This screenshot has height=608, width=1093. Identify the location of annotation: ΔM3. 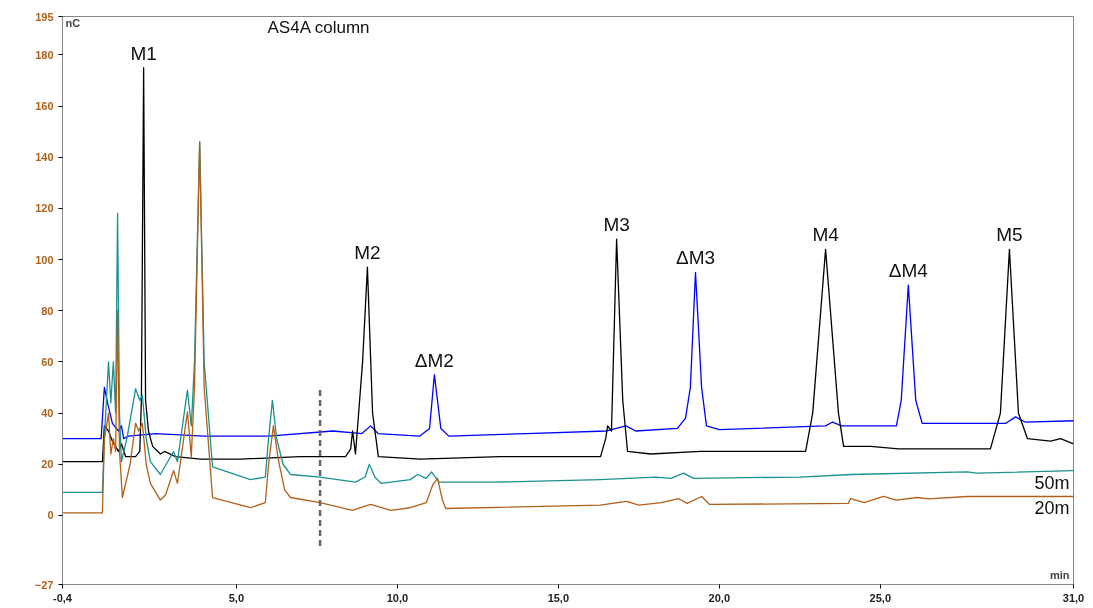
(695, 258).